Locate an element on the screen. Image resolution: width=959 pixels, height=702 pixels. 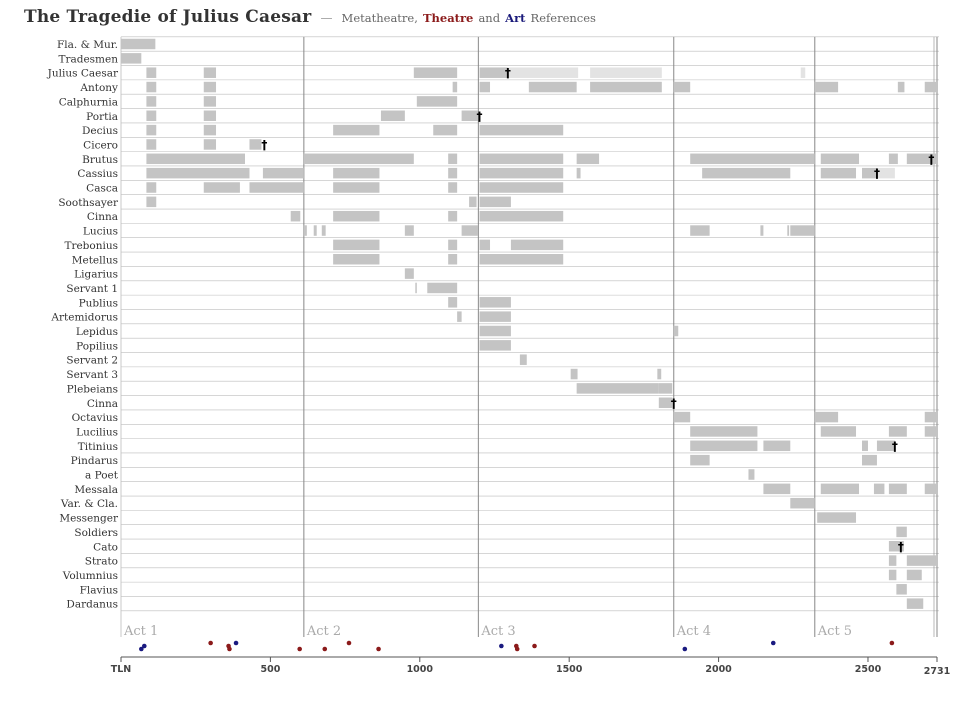
character-label: Decius is located at coordinates (100, 131).